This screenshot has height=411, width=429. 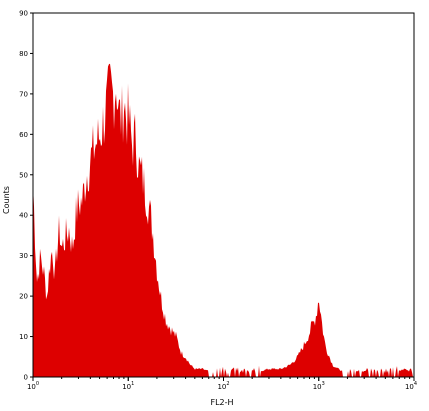 I want to click on y-tick-label: 30, so click(x=23, y=256).